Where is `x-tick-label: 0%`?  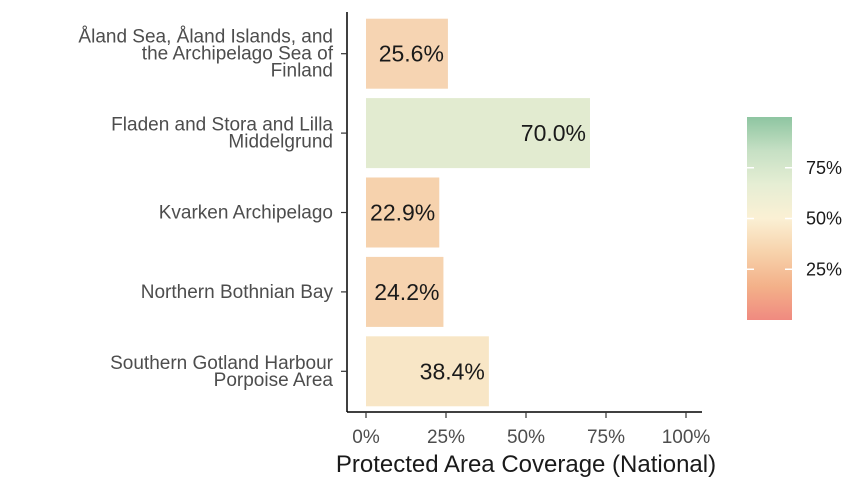 x-tick-label: 0% is located at coordinates (366, 437).